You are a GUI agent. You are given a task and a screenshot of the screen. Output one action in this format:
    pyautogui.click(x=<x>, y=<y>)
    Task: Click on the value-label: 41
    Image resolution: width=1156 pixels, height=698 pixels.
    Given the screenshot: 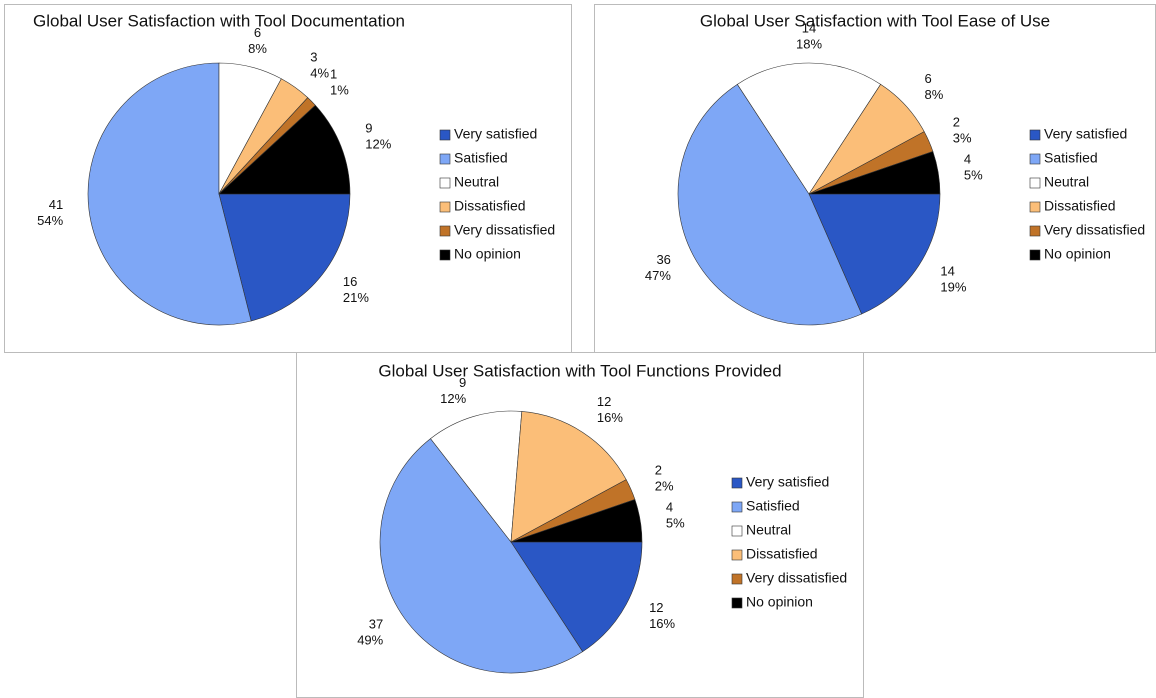 What is the action you would take?
    pyautogui.click(x=56, y=204)
    